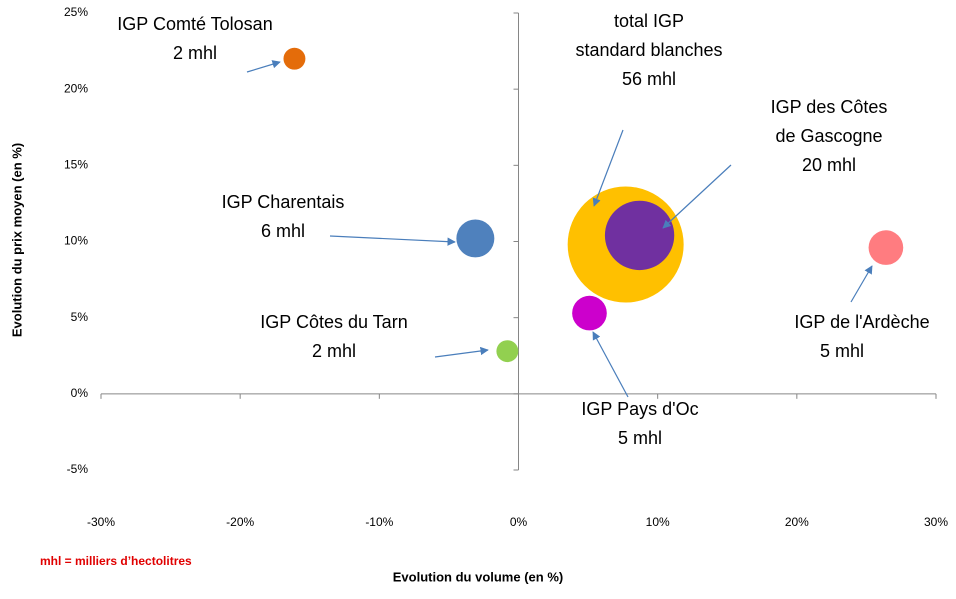 Image resolution: width=956 pixels, height=599 pixels. I want to click on point-label: de Gascogne, so click(828, 136).